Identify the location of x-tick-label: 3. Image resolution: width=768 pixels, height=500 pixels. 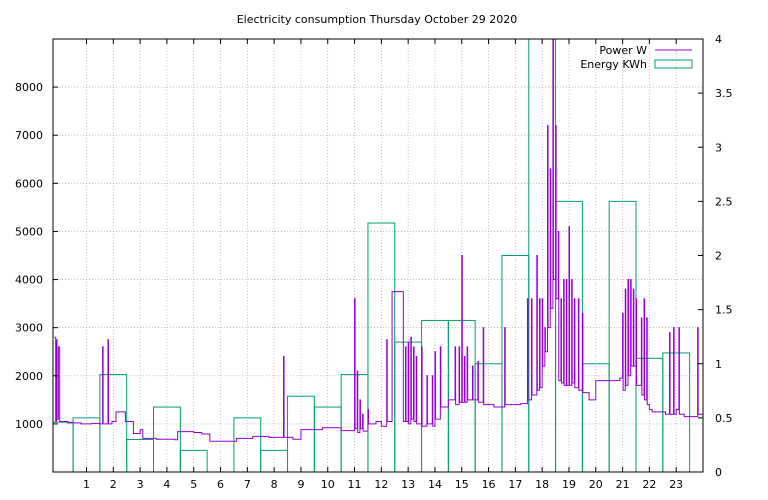
(140, 484).